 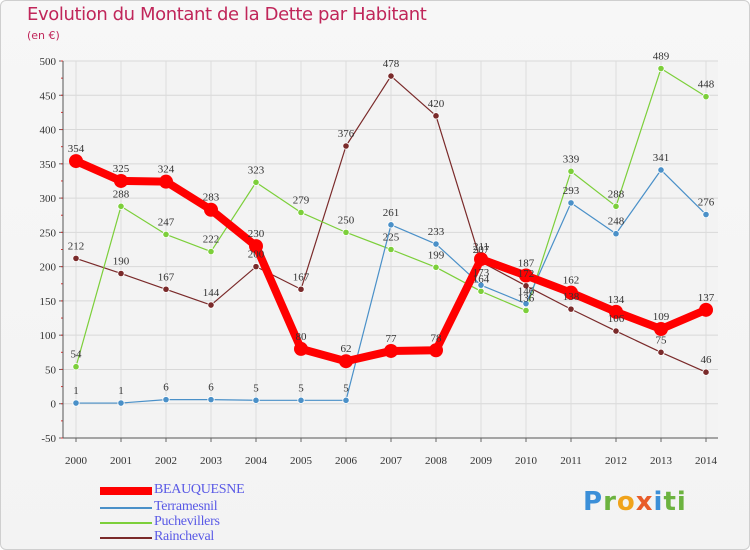 What do you see at coordinates (48, 165) in the screenshot?
I see `y-tick-label: 350` at bounding box center [48, 165].